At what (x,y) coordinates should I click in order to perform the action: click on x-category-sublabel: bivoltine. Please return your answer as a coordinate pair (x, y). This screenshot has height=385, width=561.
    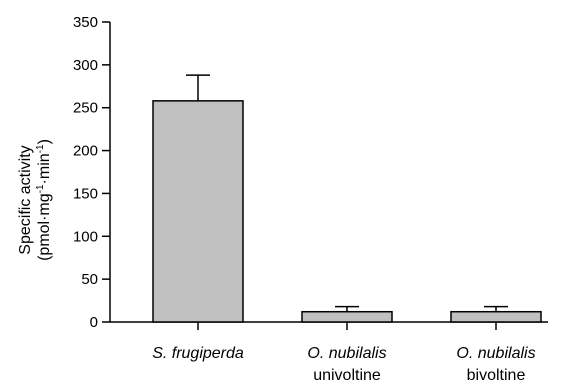
    Looking at the image, I should click on (496, 375).